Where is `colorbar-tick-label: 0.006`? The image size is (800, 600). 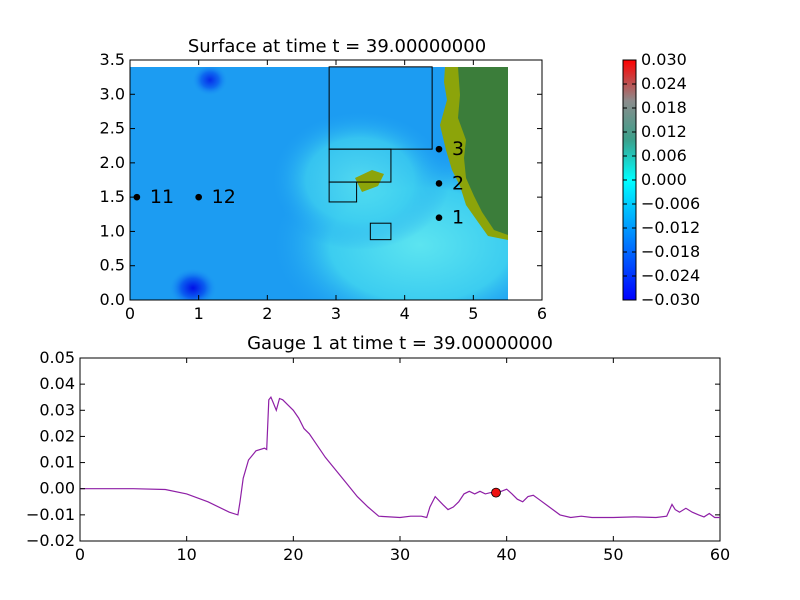 colorbar-tick-label: 0.006 is located at coordinates (664, 155).